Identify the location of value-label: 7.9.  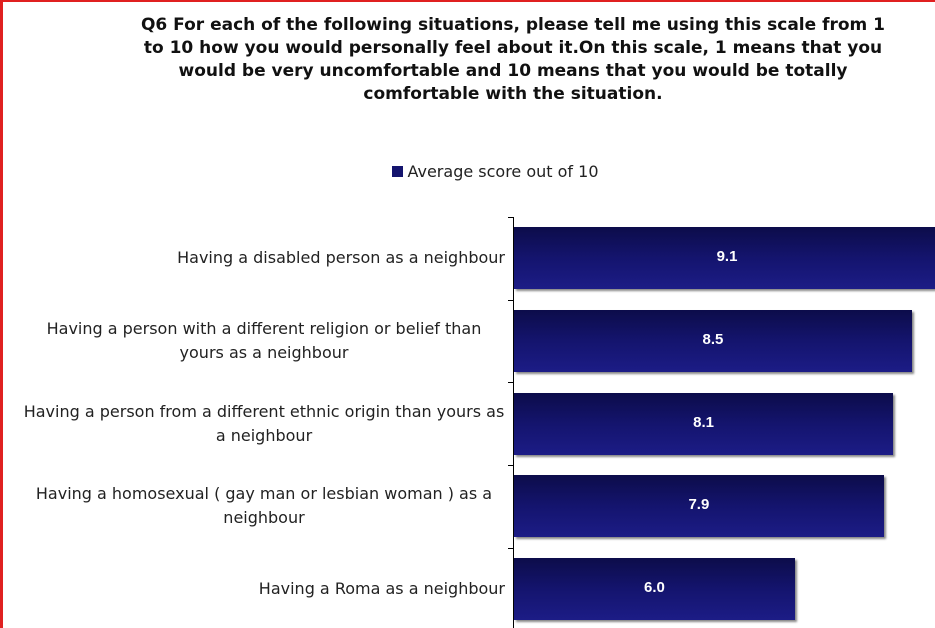
(699, 505).